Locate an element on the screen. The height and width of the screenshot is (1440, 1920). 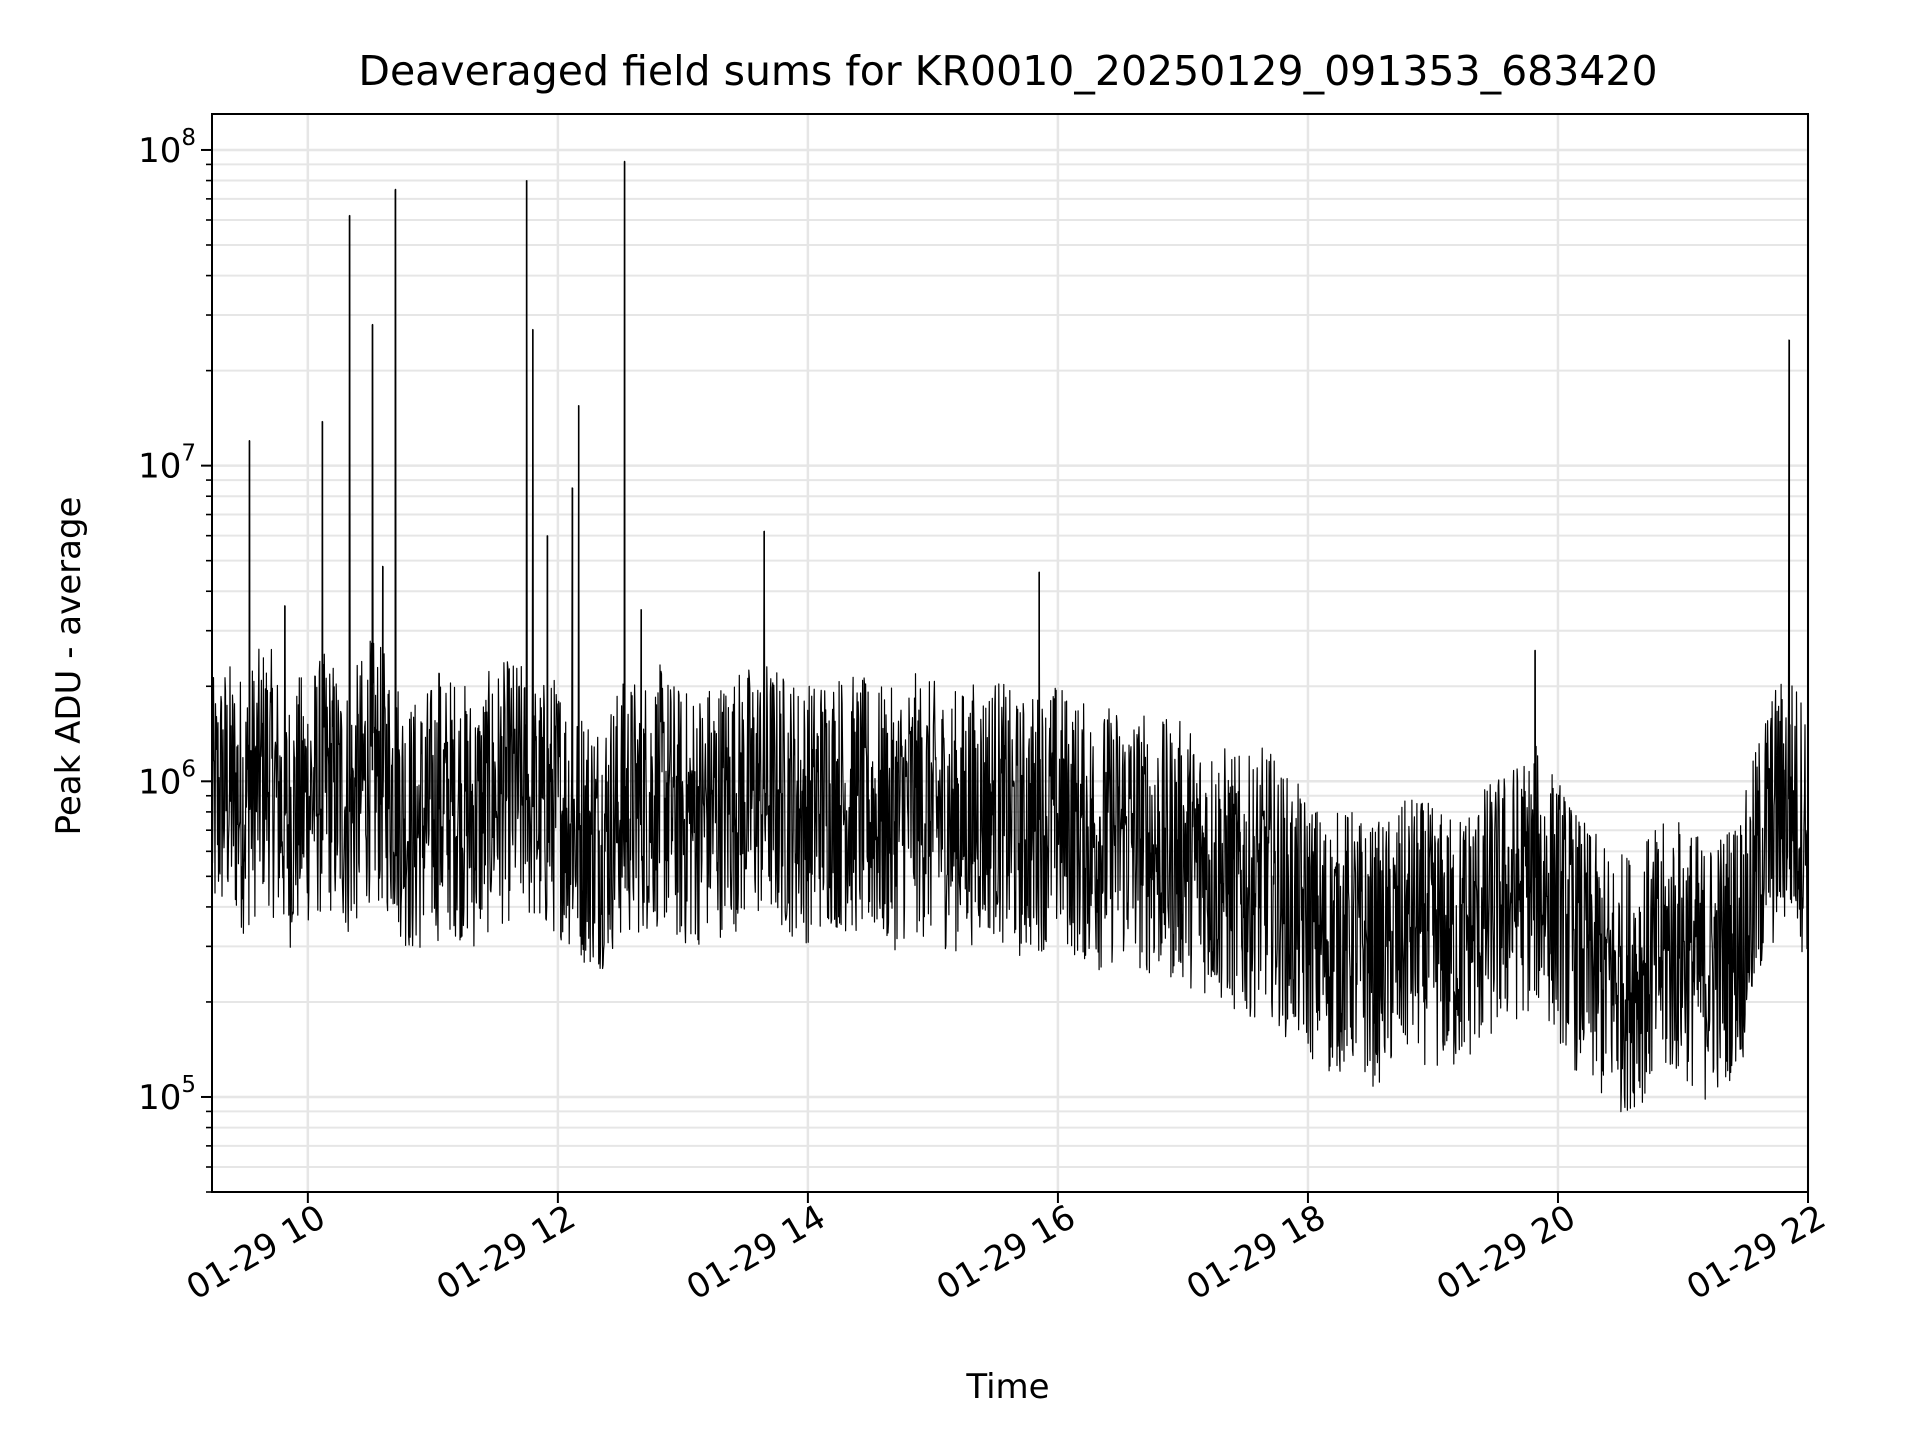
x-axis-label: Time is located at coordinates (1007, 1387).